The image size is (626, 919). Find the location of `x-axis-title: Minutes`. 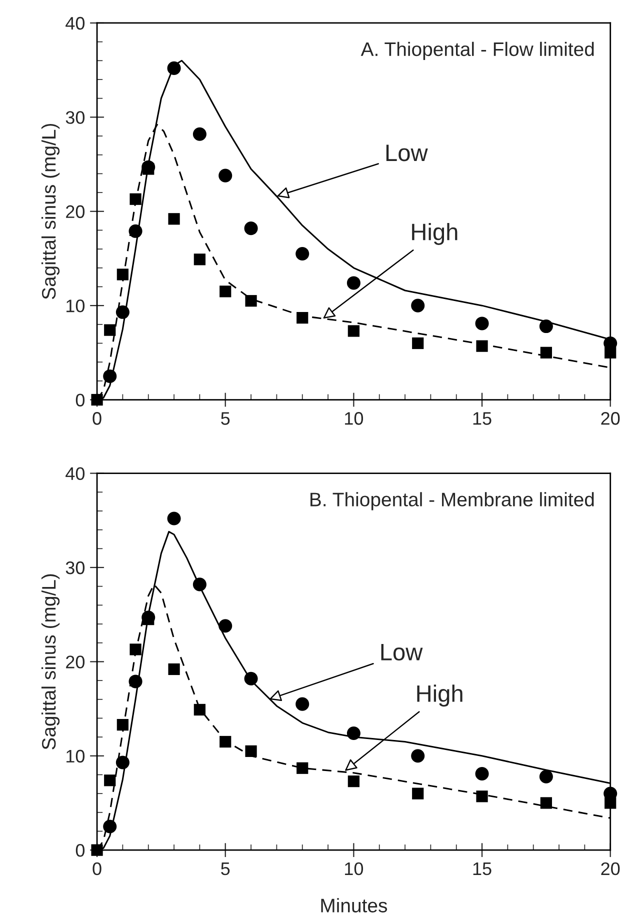

x-axis-title: Minutes is located at coordinates (354, 905).